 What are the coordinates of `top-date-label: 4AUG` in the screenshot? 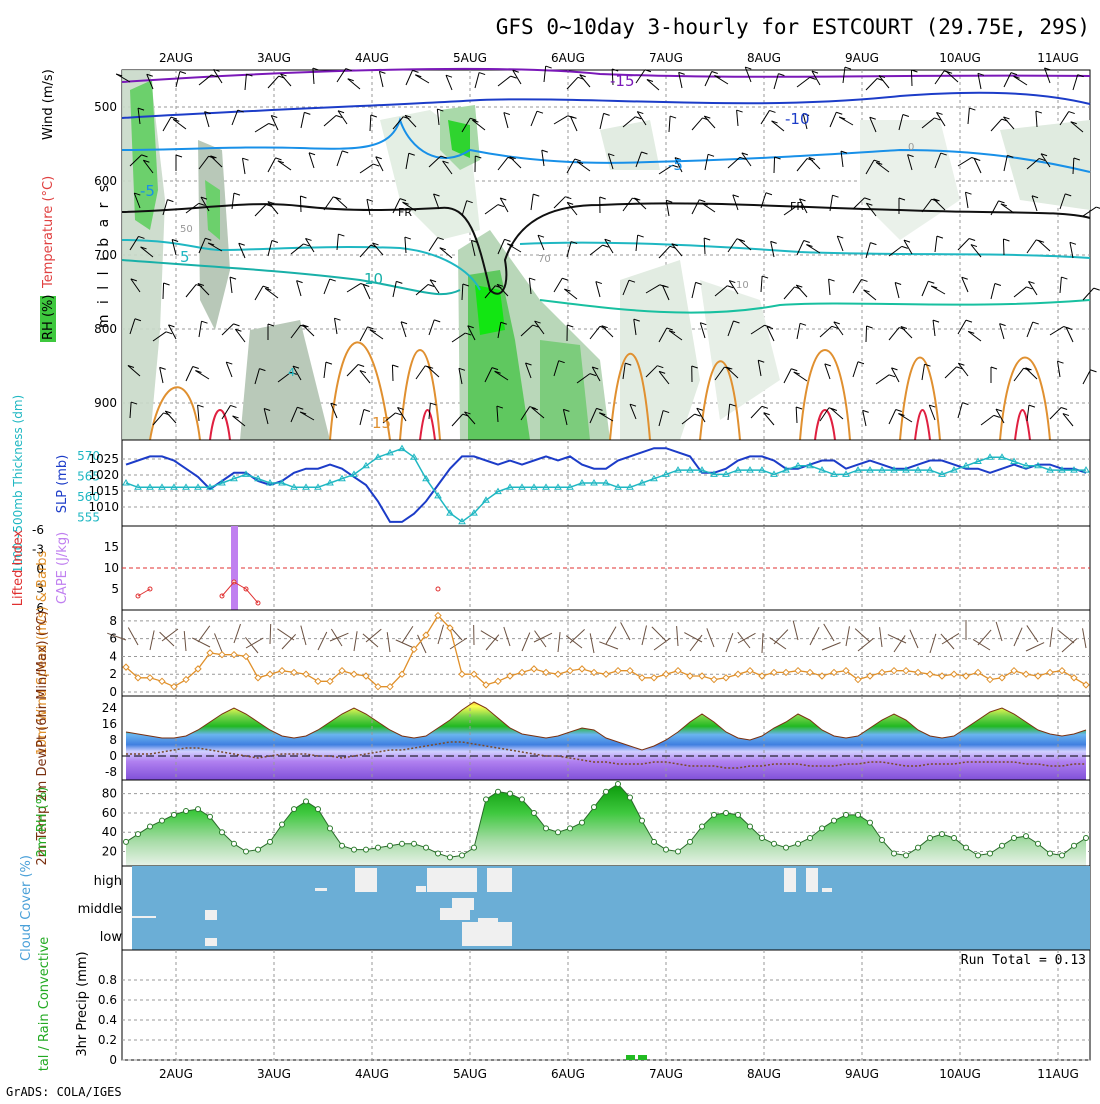 It's located at (372, 58).